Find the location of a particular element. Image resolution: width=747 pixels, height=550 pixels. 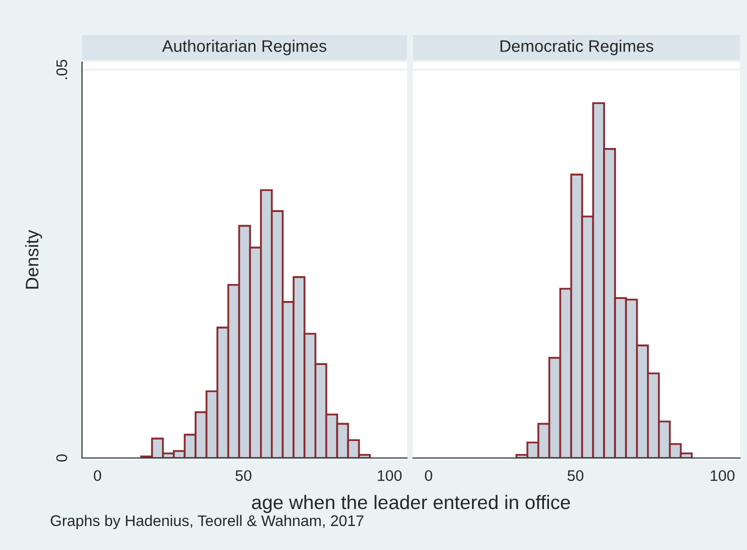

text: Graphs by Hadenius, Teorell & Wahnam, 2017 is located at coordinates (207, 522).